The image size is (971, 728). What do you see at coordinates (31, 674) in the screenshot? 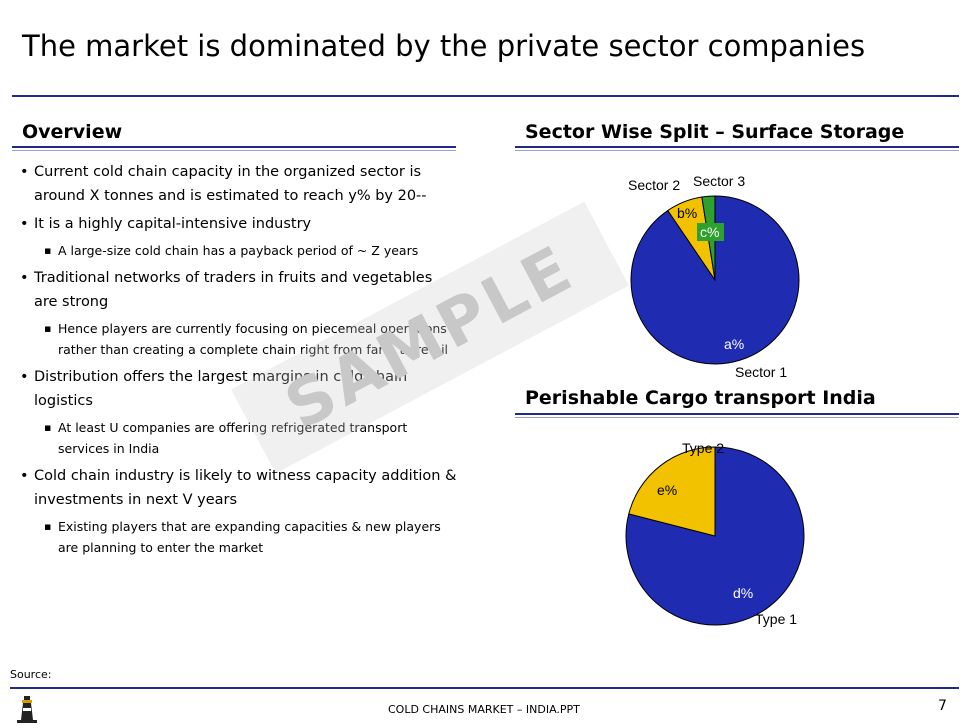
I see `source-label: Source:` at bounding box center [31, 674].